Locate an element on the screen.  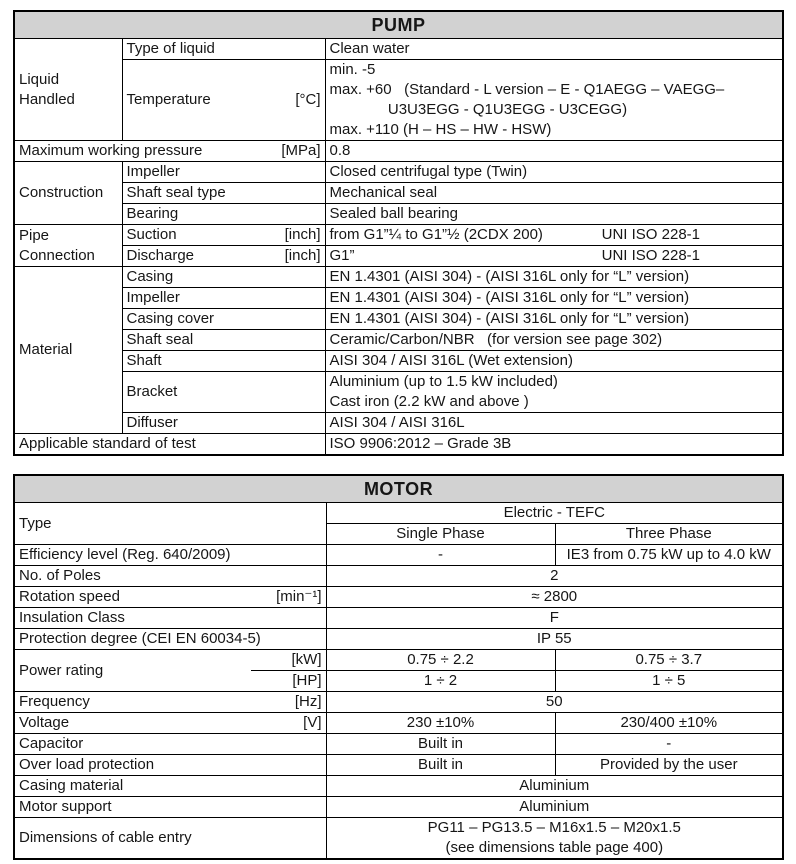
single-phase-header: Single Phase is located at coordinates (440, 534).